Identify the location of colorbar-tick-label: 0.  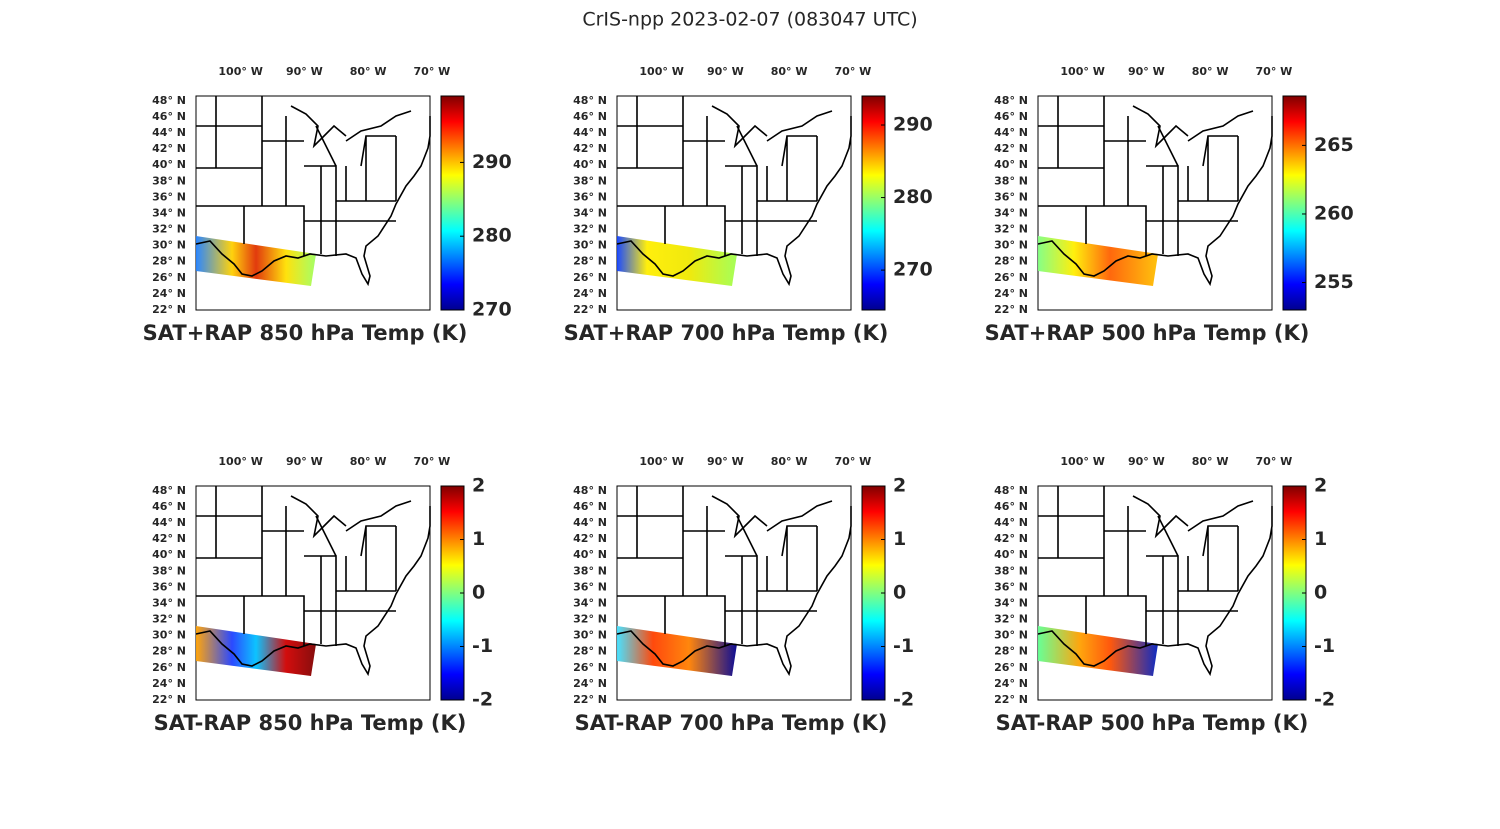
(899, 593).